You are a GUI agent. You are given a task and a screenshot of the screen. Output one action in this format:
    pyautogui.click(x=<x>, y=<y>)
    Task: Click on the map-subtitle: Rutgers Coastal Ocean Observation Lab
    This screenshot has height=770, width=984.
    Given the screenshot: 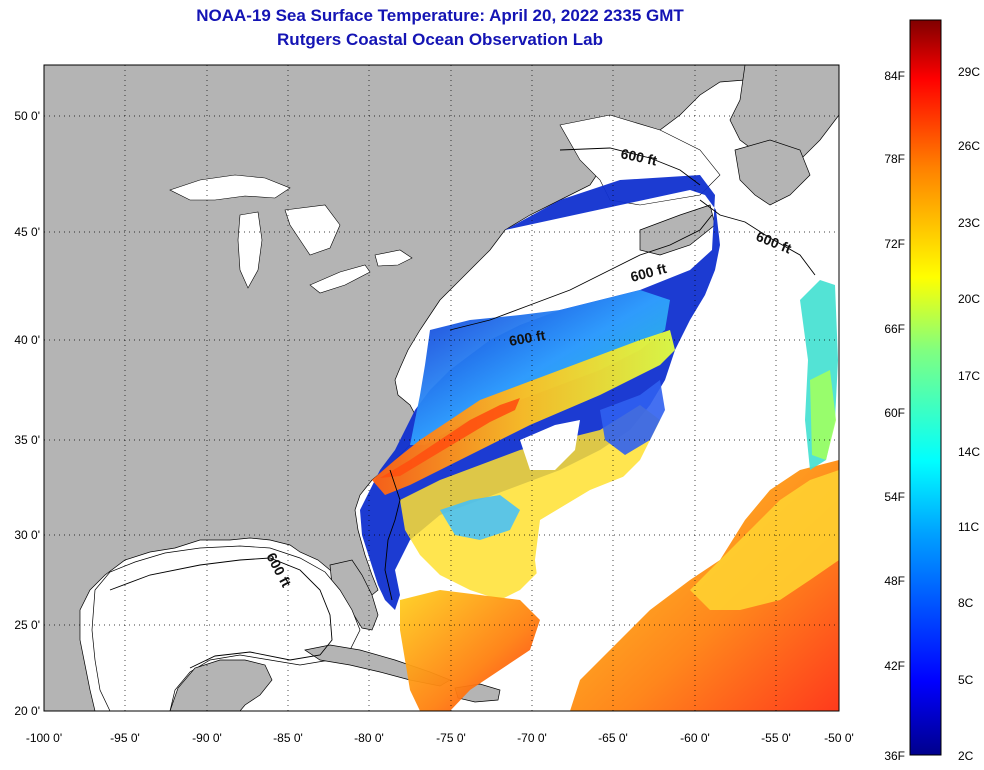 What is the action you would take?
    pyautogui.click(x=440, y=39)
    